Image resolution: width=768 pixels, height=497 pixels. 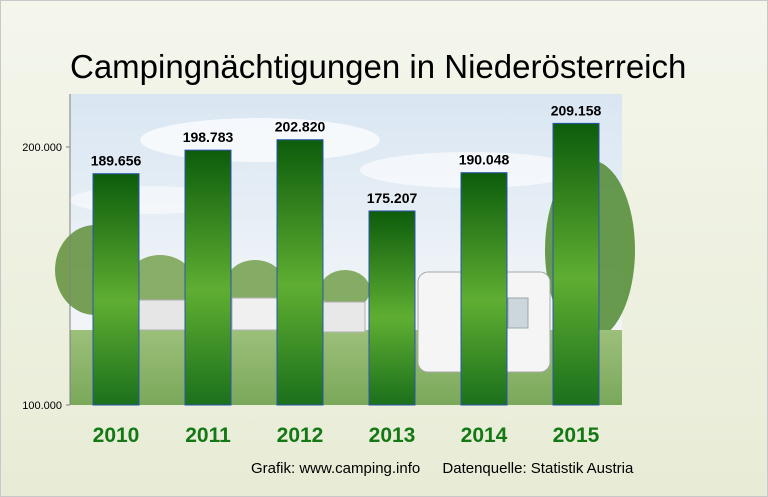 I want to click on bar-2010, so click(x=116, y=289).